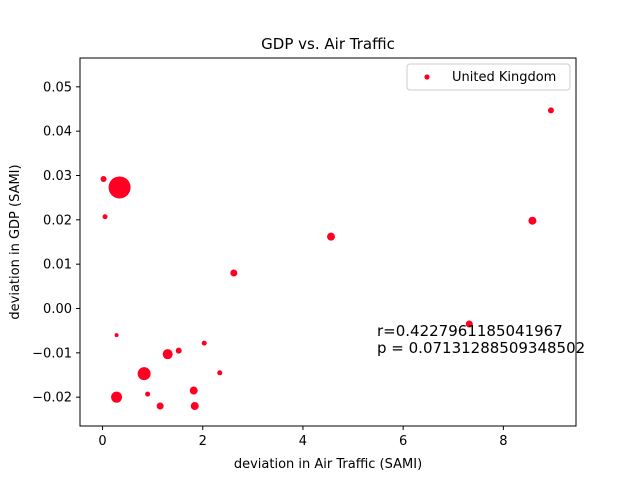 This screenshot has height=480, width=640. I want to click on annotation-r: r=0.4227961185041967, so click(470, 331).